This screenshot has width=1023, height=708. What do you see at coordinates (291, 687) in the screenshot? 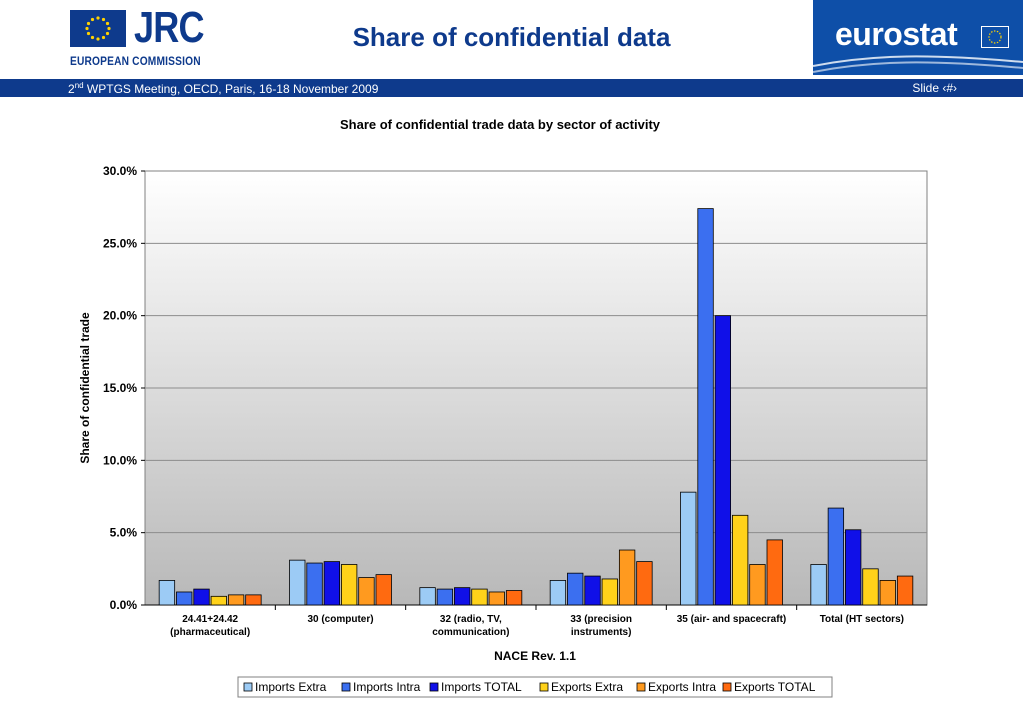
I see `legend-label: Imports Extra` at bounding box center [291, 687].